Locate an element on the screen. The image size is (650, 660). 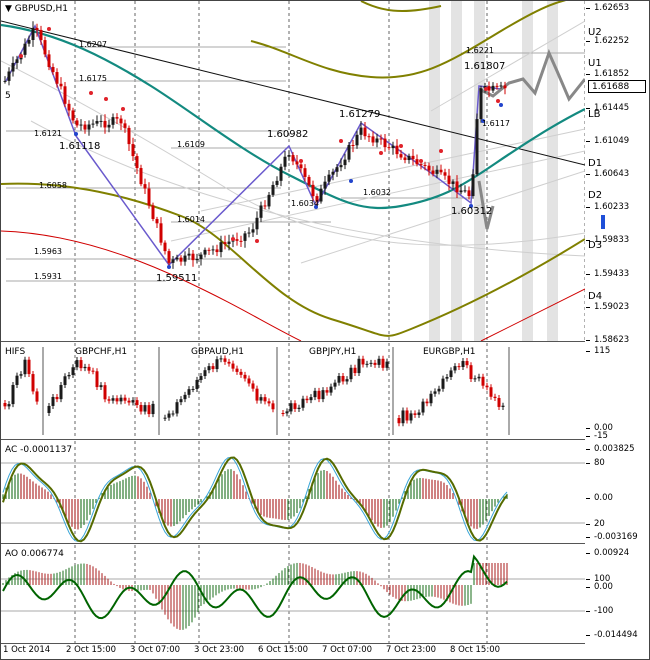
ac-chart is located at coordinates (293, 492).